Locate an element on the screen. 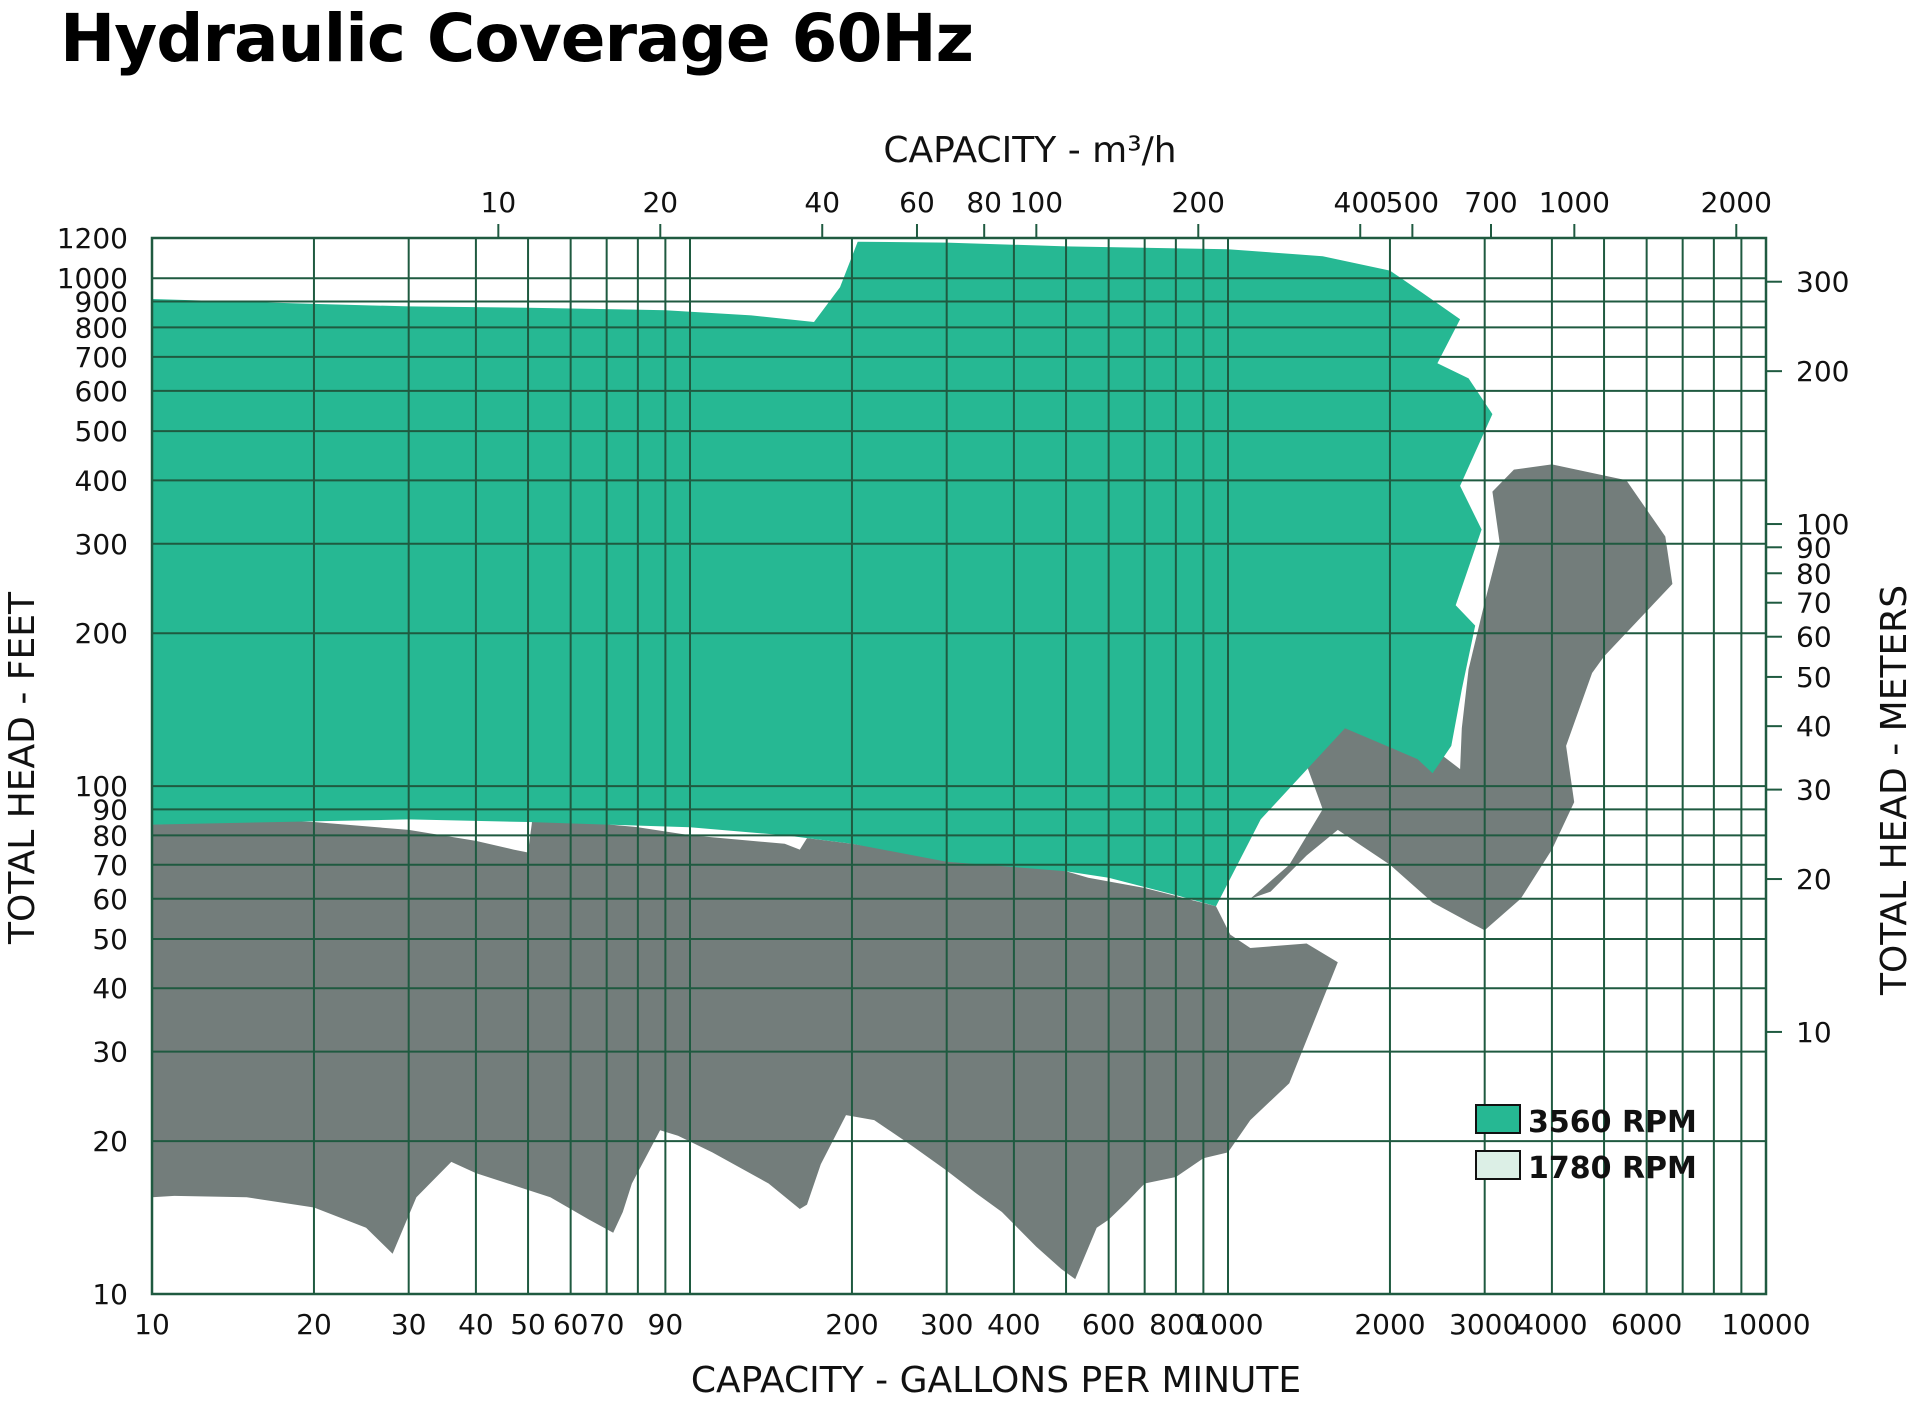  x2-tick-label: 200 is located at coordinates (1198, 202).